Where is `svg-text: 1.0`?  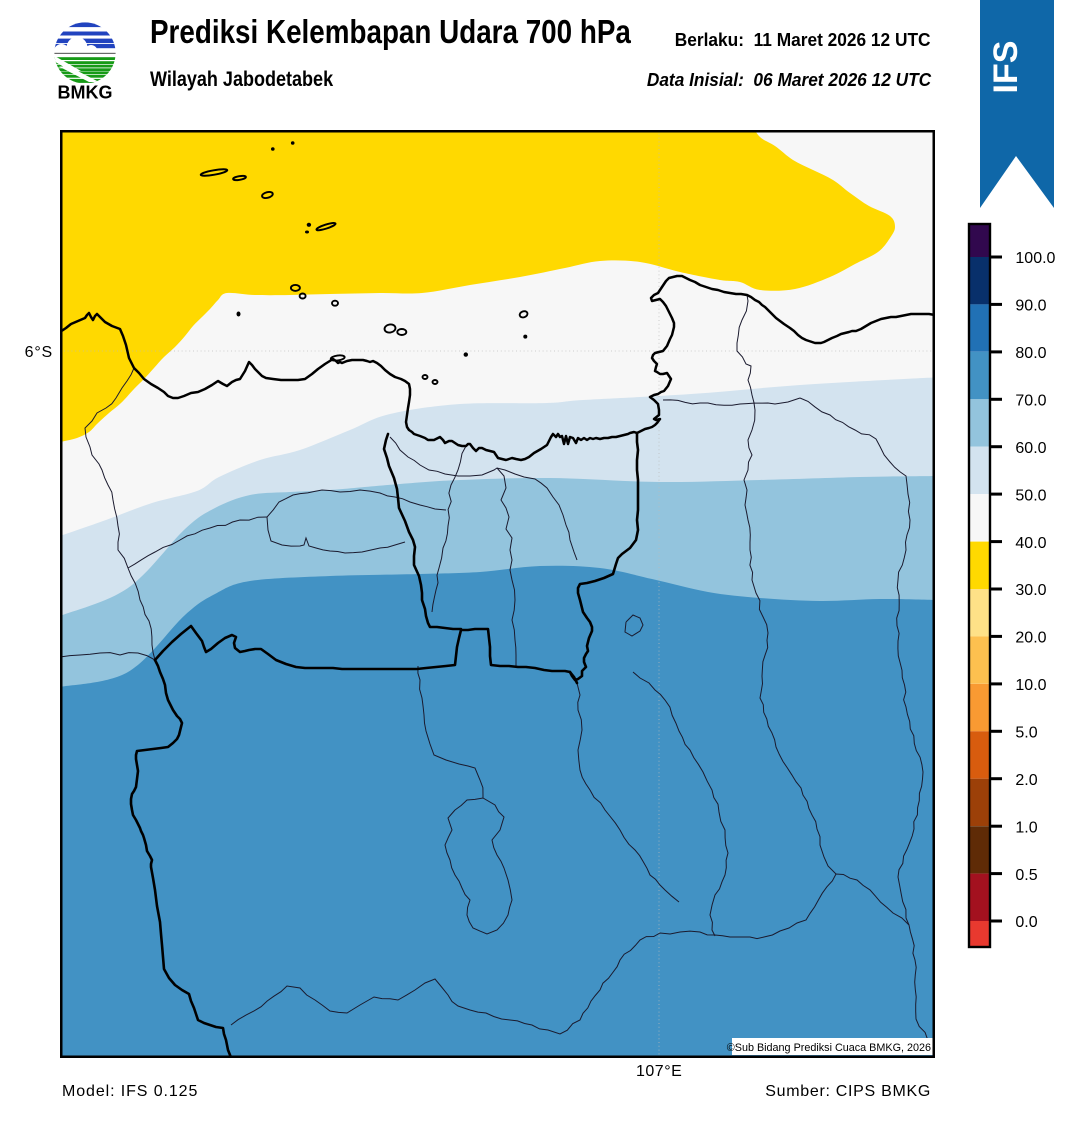
svg-text: 1.0 is located at coordinates (1026, 827).